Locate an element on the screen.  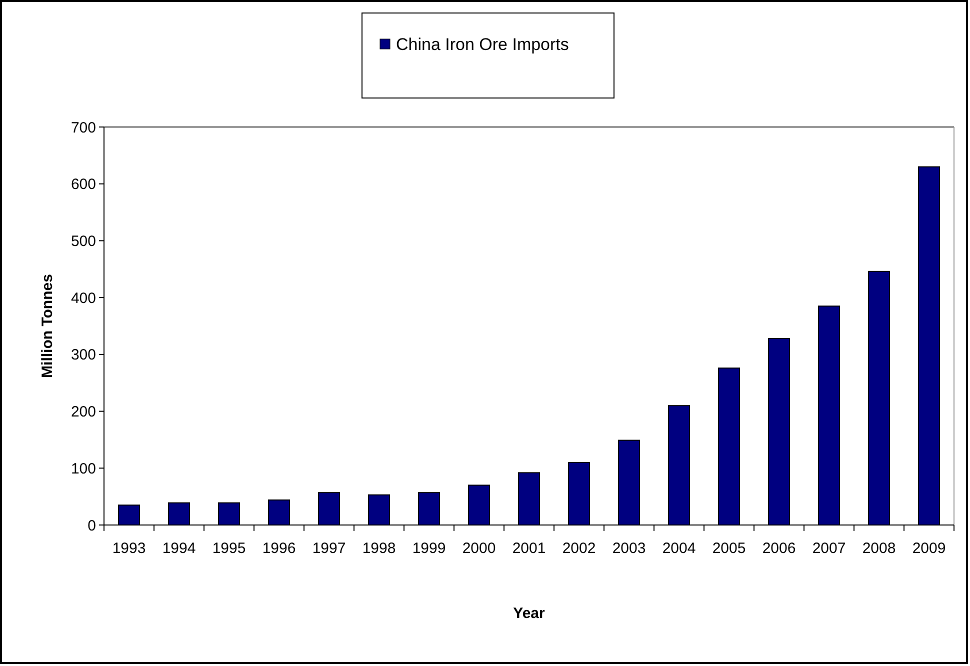
y-tick-label: 600 is located at coordinates (83, 185).